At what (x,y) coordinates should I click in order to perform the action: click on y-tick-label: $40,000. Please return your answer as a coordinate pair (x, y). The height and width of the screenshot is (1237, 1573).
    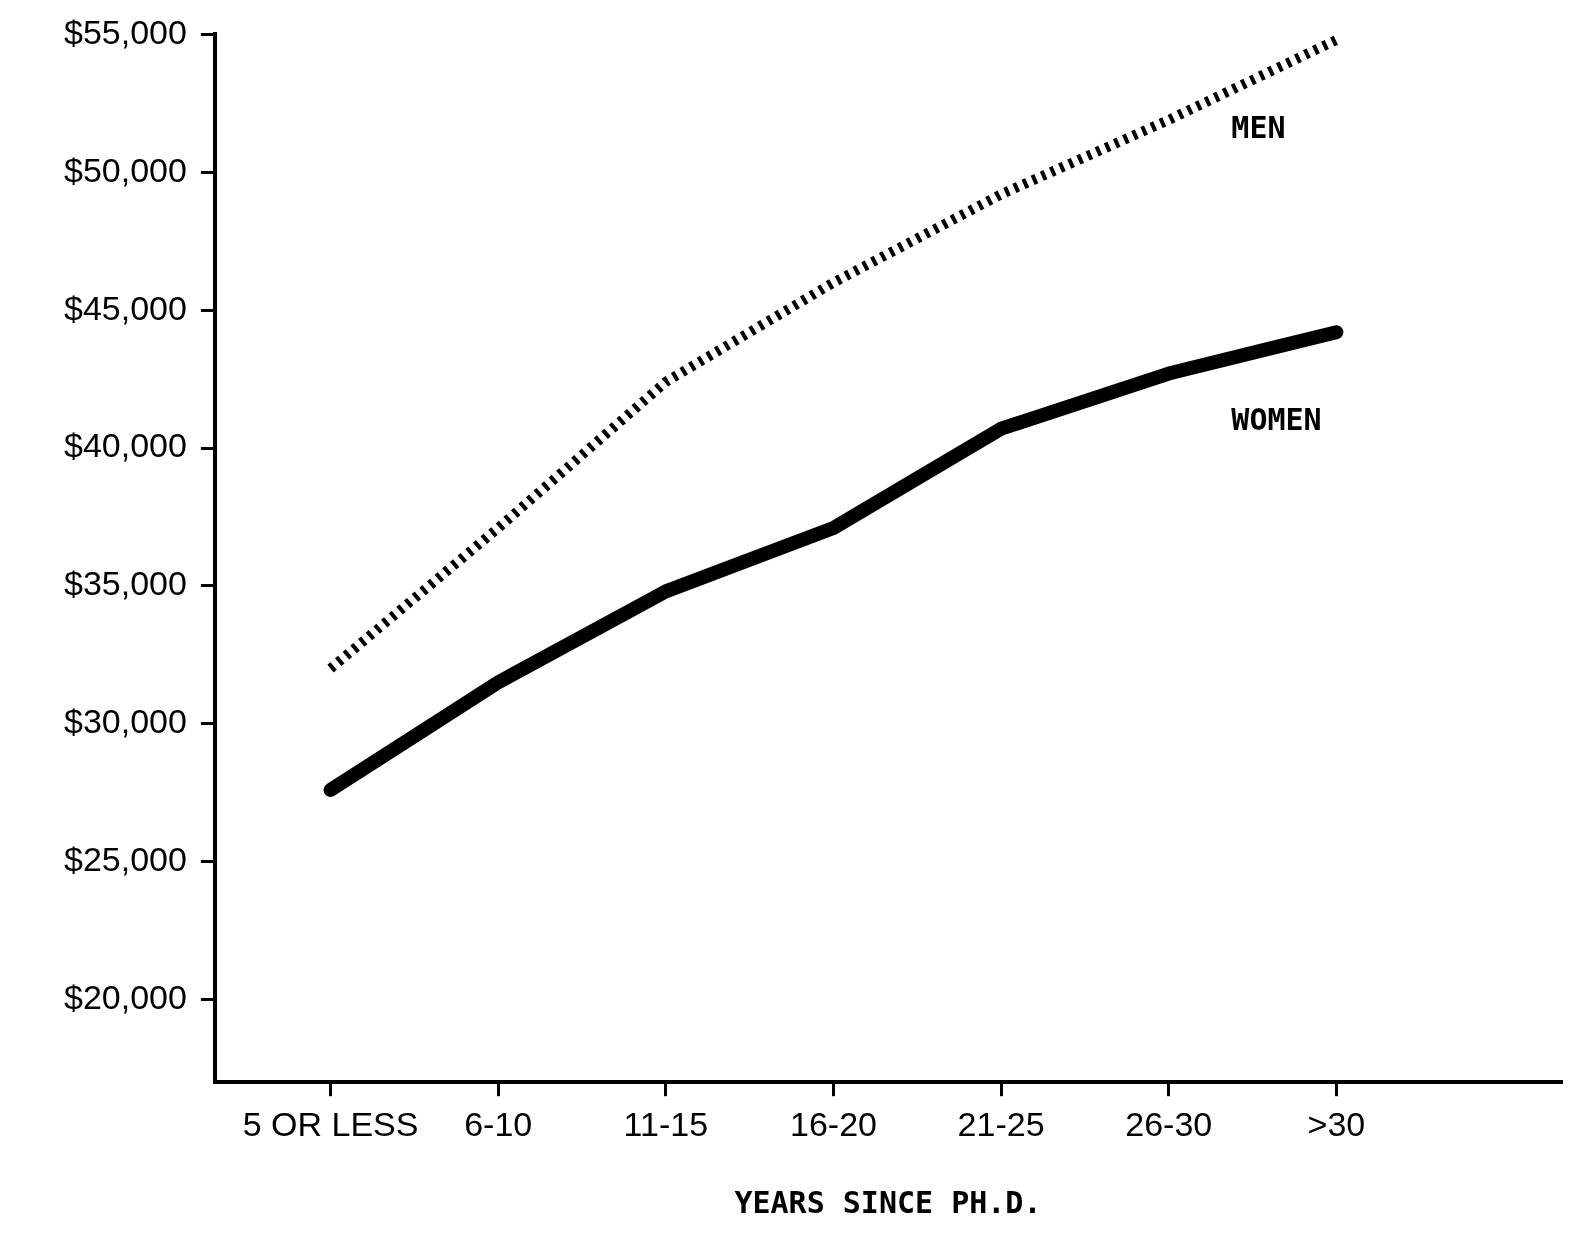
    Looking at the image, I should click on (125, 445).